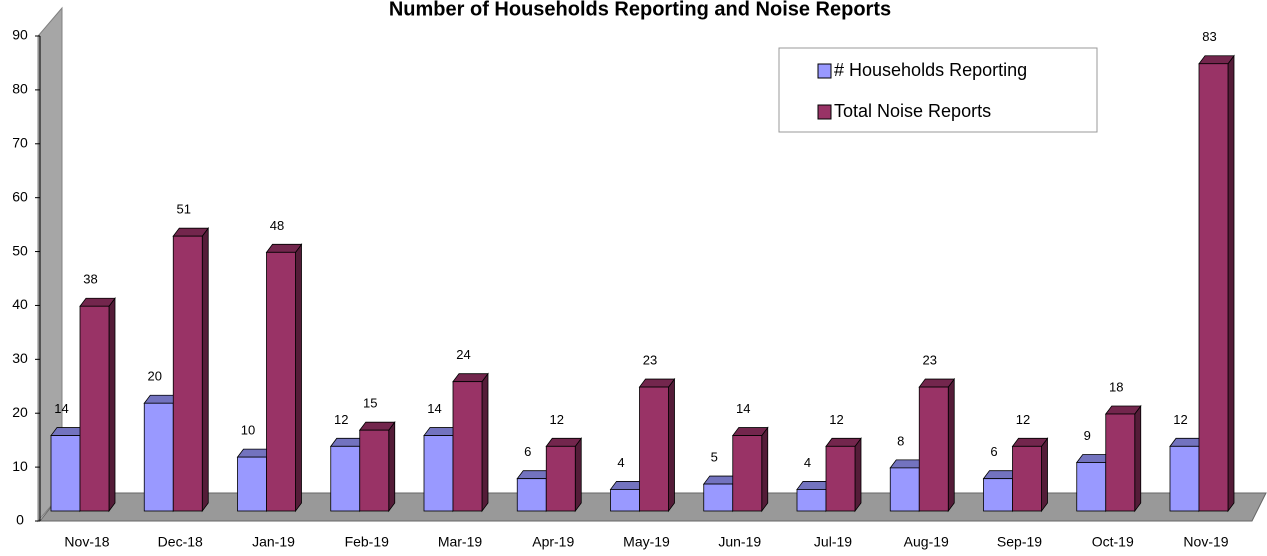 This screenshot has height=556, width=1267. Describe the element at coordinates (553, 542) in the screenshot. I see `x-tick-label: Apr-19` at that location.